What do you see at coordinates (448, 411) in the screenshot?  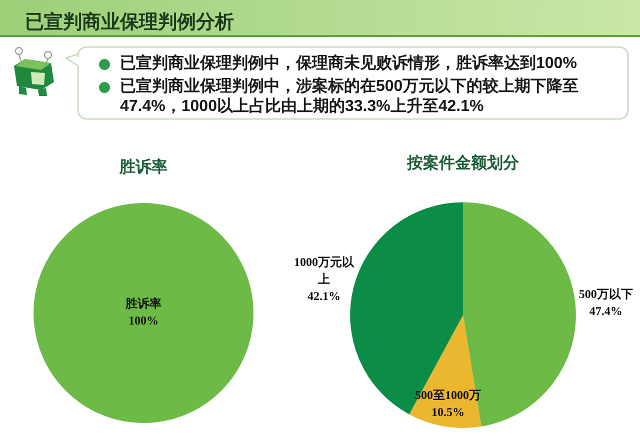 I see `data-label: 10.5%` at bounding box center [448, 411].